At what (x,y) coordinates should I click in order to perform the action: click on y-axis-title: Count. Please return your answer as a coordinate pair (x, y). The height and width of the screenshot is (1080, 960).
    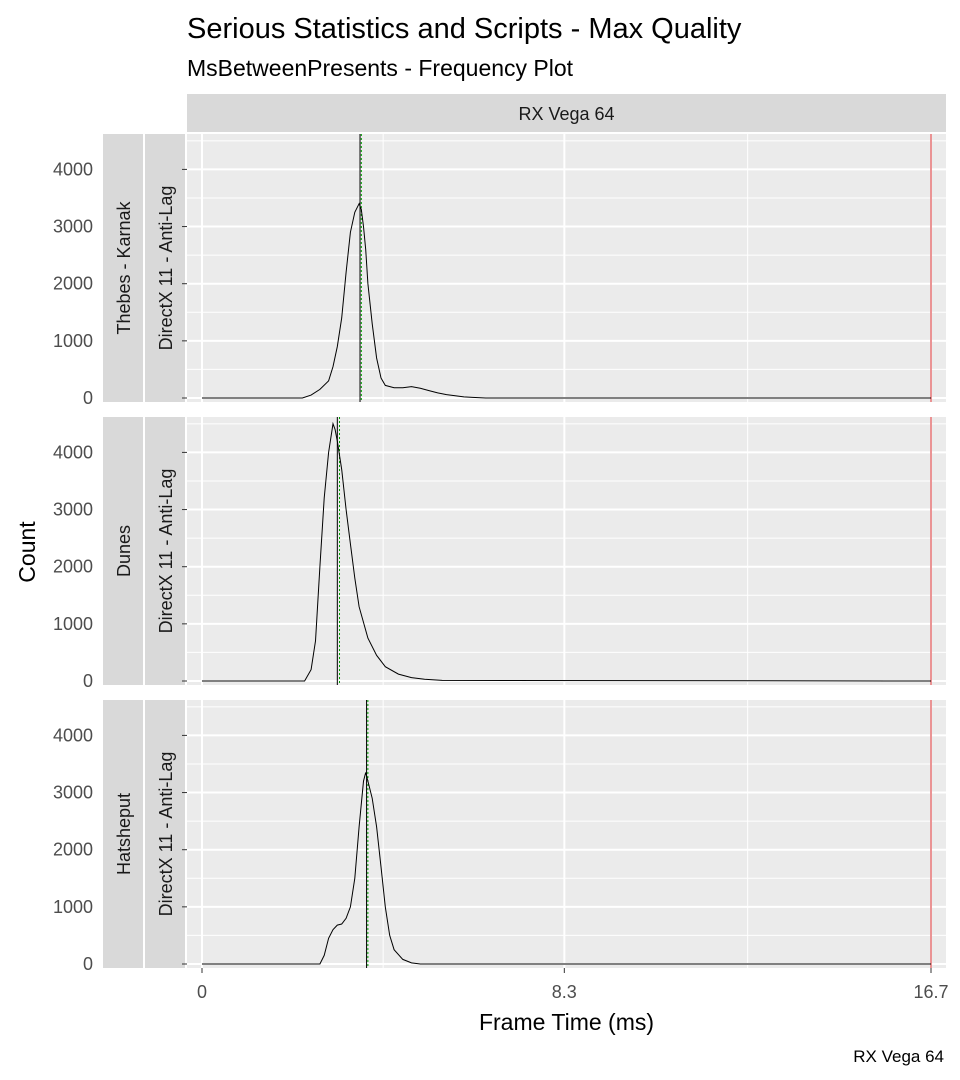
    Looking at the image, I should click on (27, 552).